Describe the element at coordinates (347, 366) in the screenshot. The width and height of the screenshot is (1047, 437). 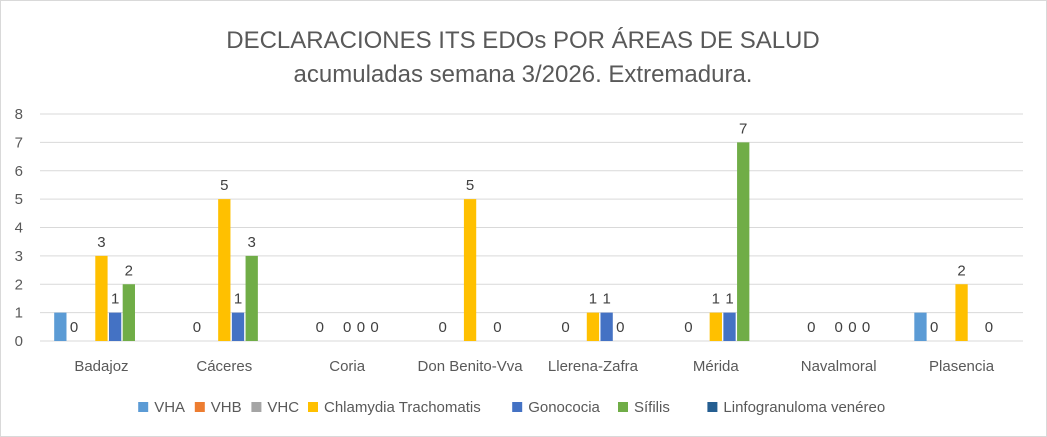
I see `x-category-label: Coria` at that location.